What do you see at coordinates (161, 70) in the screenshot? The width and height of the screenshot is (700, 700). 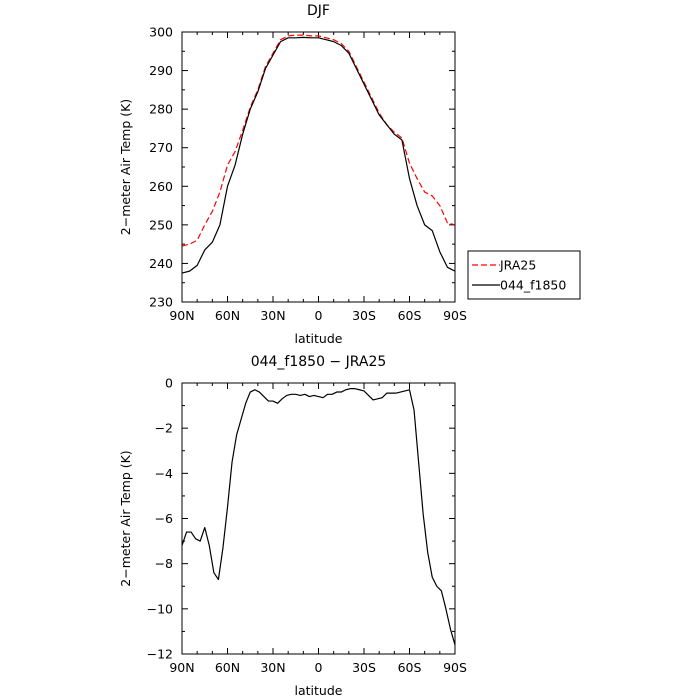 I see `y-tick-label: 290` at bounding box center [161, 70].